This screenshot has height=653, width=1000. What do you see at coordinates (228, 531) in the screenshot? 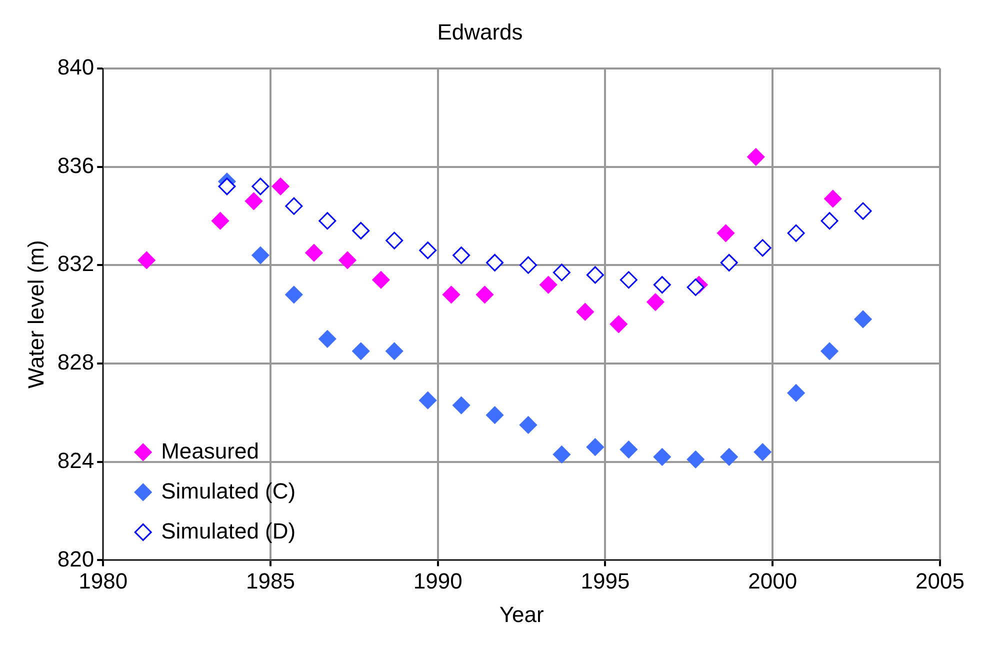
I see `legend-label: Simulated (D)` at bounding box center [228, 531].